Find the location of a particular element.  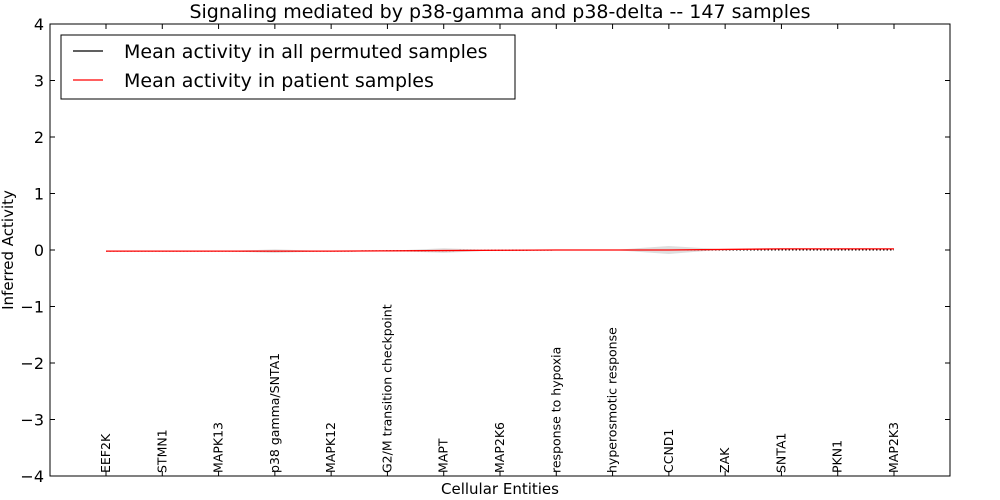

x-tick-label: MAPK13 is located at coordinates (218, 447).